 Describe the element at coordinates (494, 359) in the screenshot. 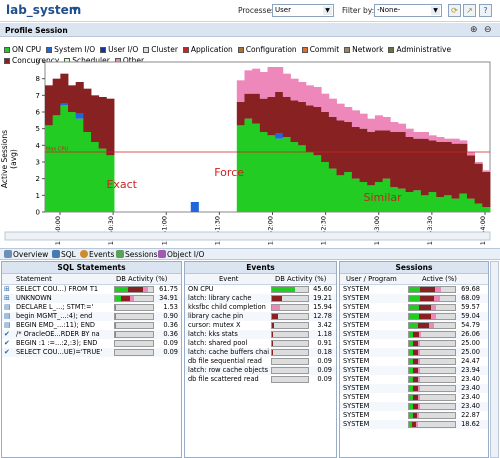

I see `sessions-scrollbar` at that location.